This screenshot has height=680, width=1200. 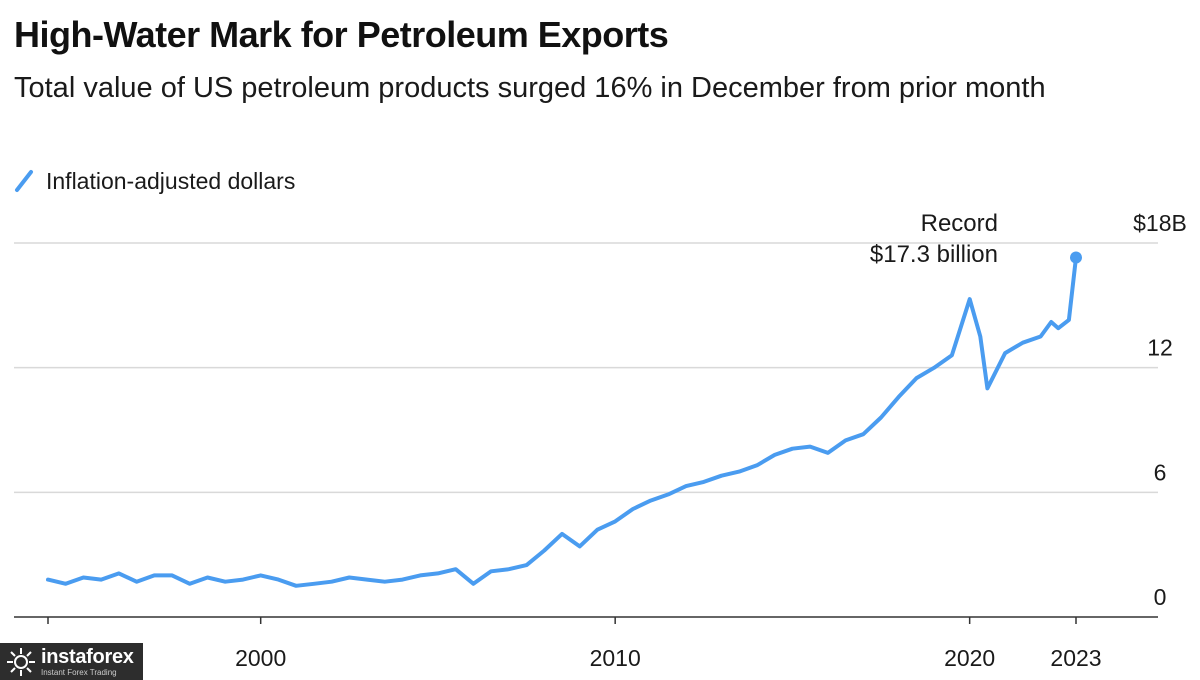 What do you see at coordinates (21, 661) in the screenshot?
I see `instaforex-logo-icon` at bounding box center [21, 661].